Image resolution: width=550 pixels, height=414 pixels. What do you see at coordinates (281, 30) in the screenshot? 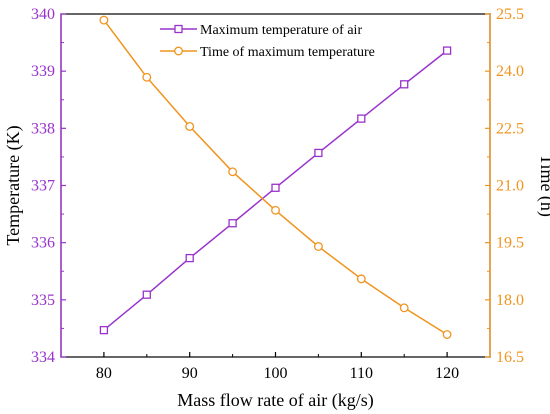
I see `legend-label-temperature: Maximum temperature of air` at bounding box center [281, 30].